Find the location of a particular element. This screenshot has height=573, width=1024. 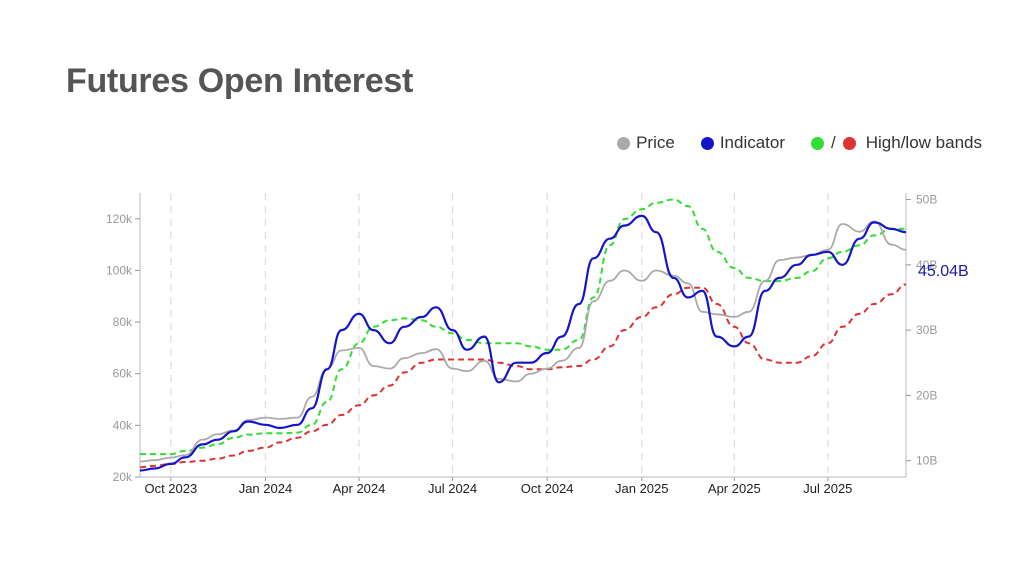

legend-item-indicator: Indicator is located at coordinates (743, 143).